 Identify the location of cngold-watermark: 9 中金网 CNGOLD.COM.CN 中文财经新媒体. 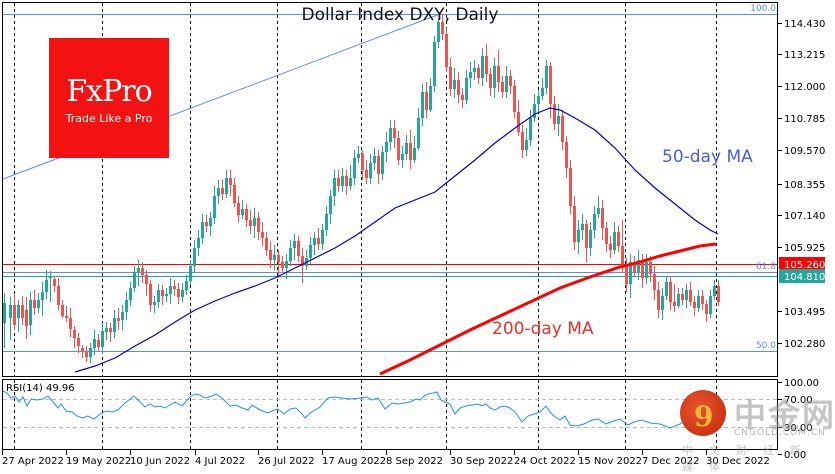
(755, 429).